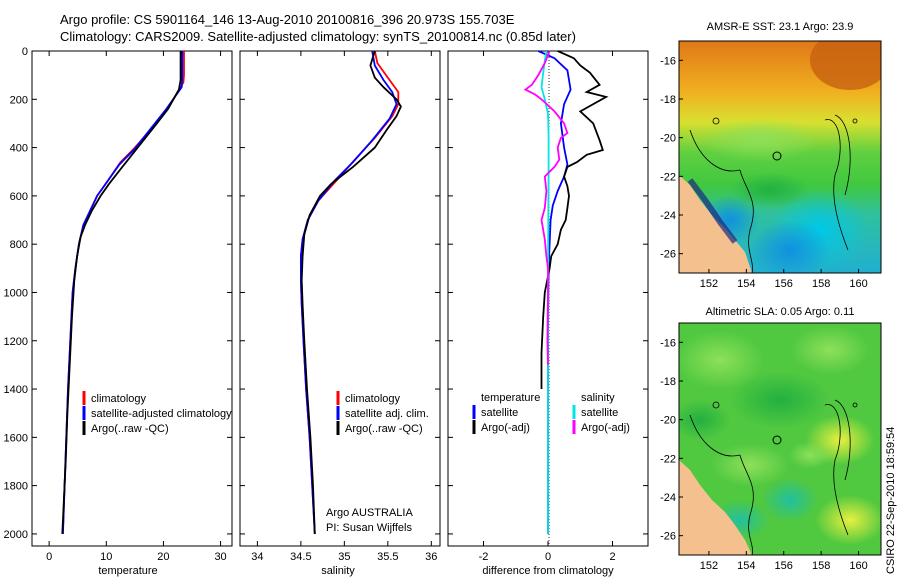 The width and height of the screenshot is (900, 580). What do you see at coordinates (431, 557) in the screenshot?
I see `x-tick-label: 36` at bounding box center [431, 557].